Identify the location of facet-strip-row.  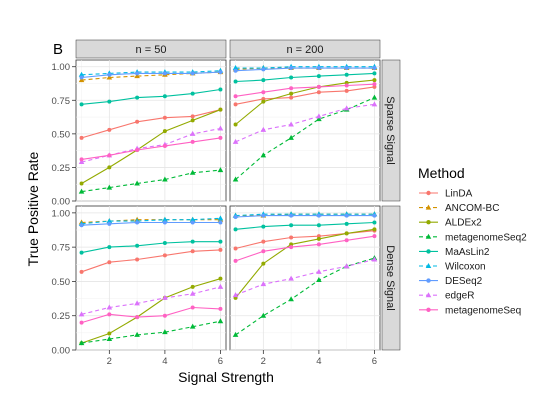
(391, 130).